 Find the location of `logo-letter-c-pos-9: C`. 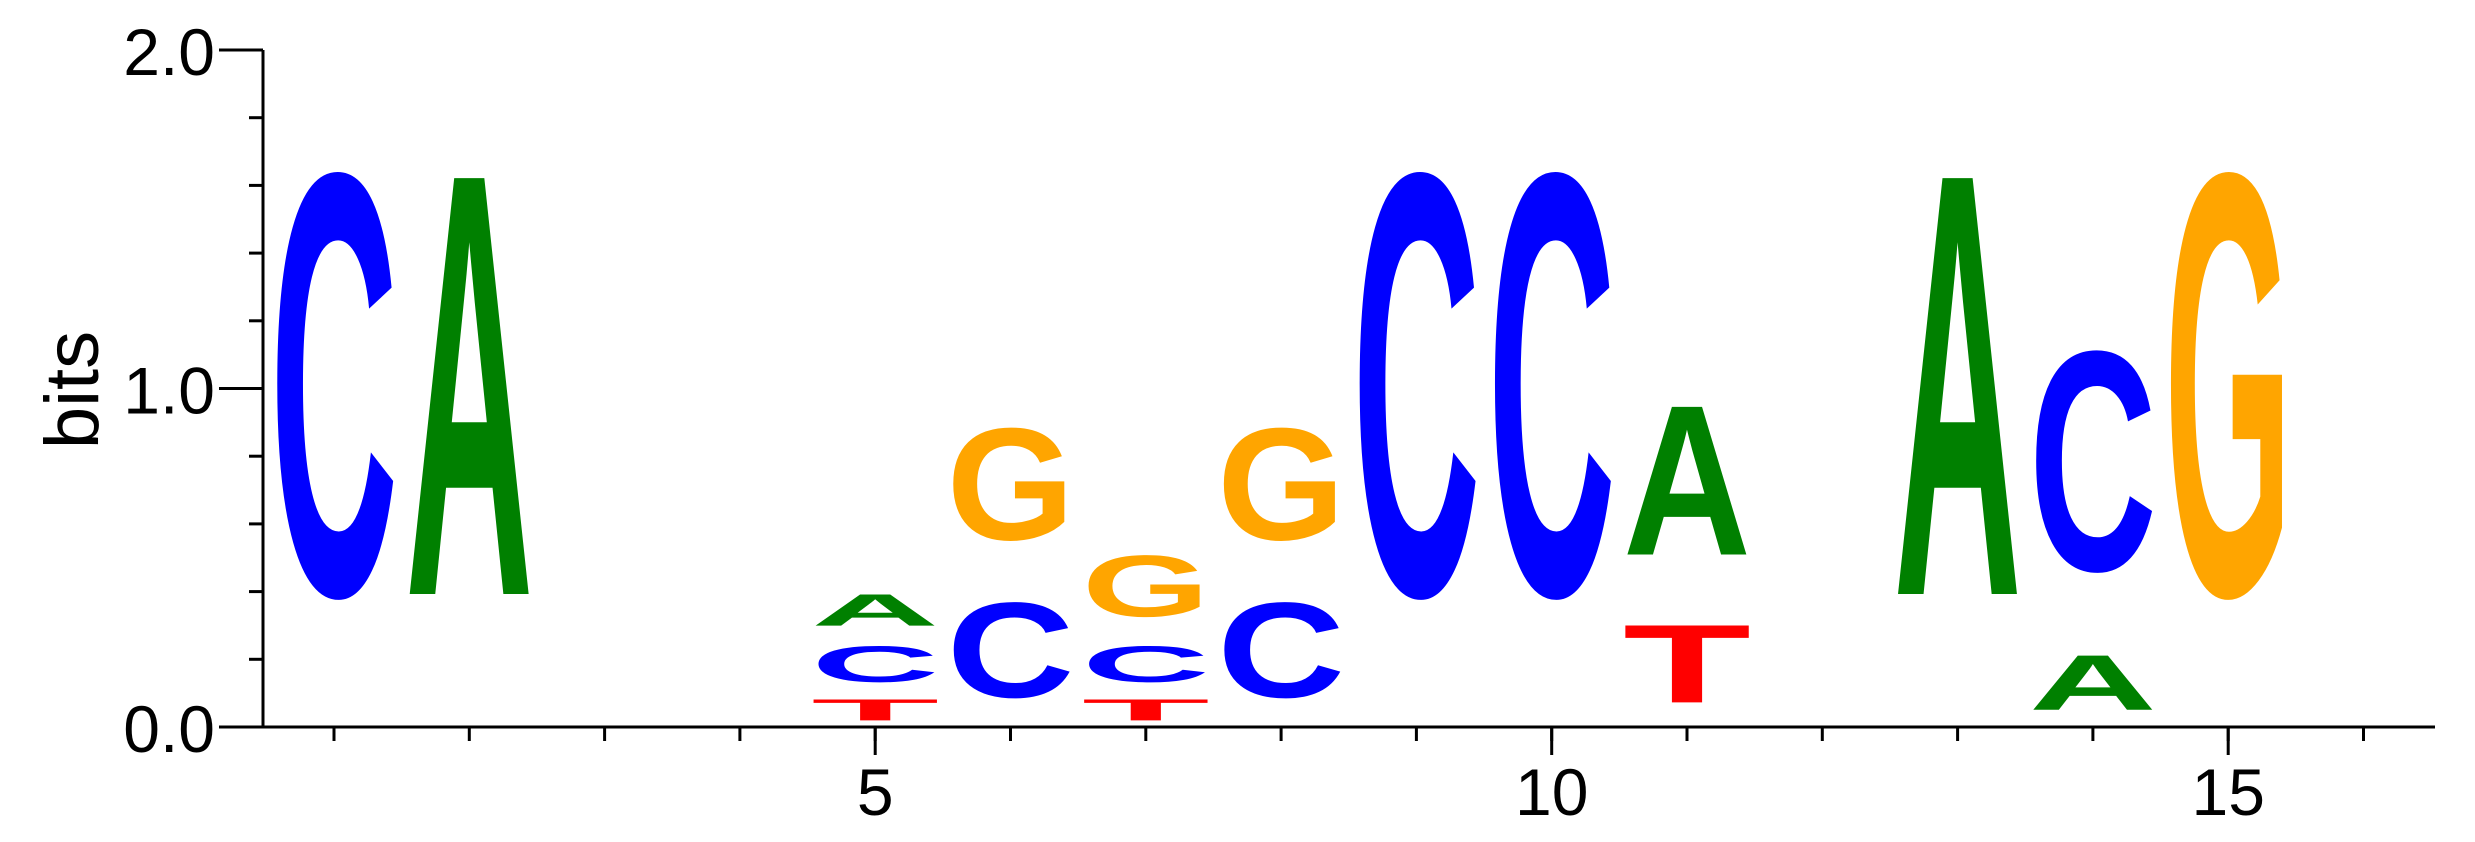

logo-letter-c-pos-9: C is located at coordinates (1416, 385).